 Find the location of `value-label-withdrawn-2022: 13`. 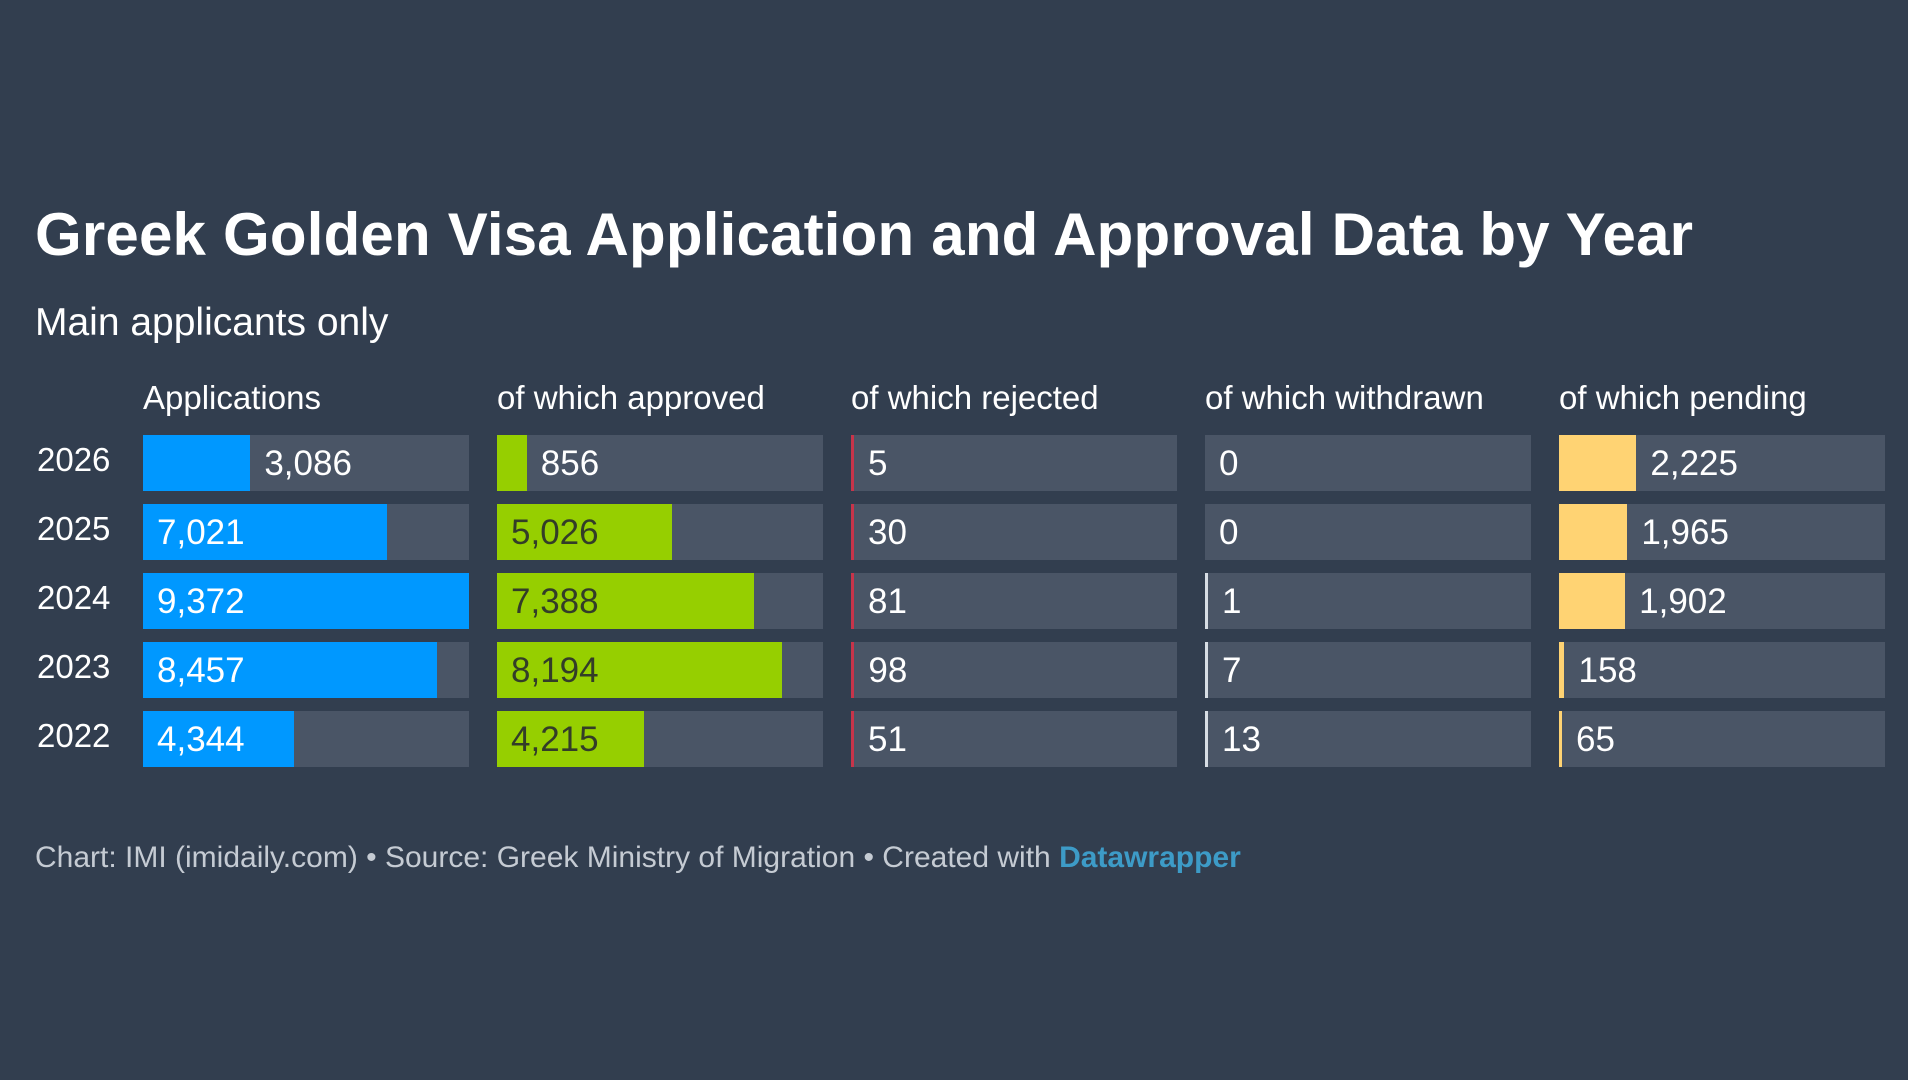

value-label-withdrawn-2022: 13 is located at coordinates (1241, 739).